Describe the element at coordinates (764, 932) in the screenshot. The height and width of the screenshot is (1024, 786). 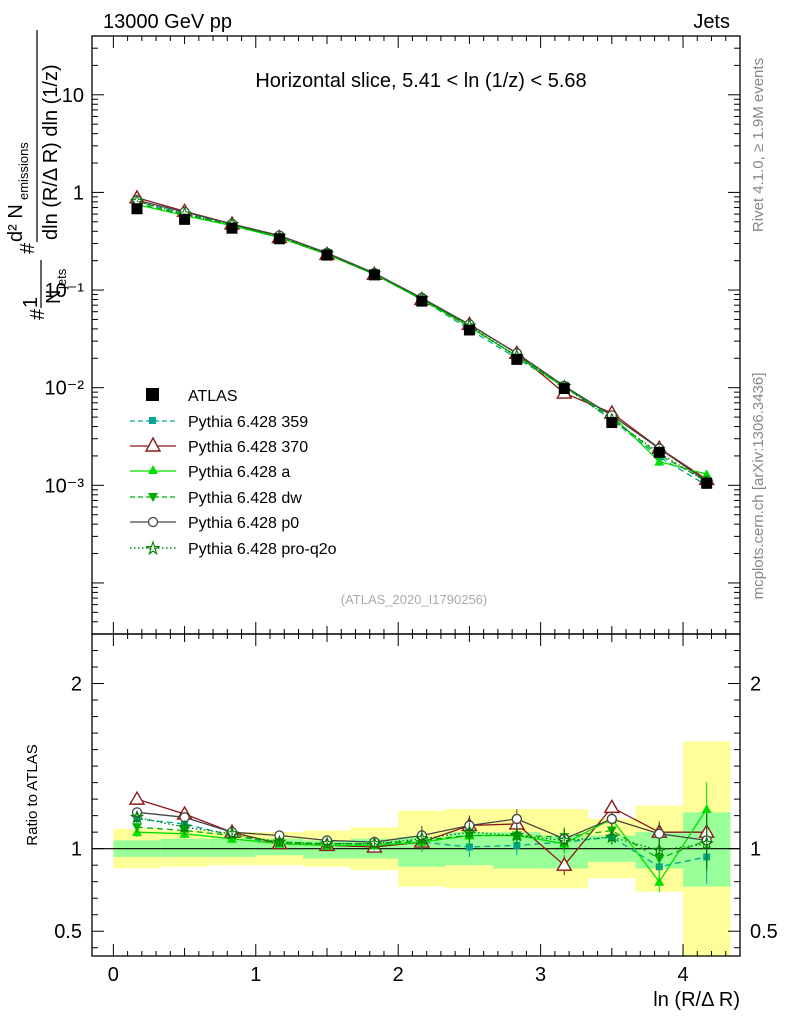
I see `ratio-y-tick-label-right: 0.5` at that location.